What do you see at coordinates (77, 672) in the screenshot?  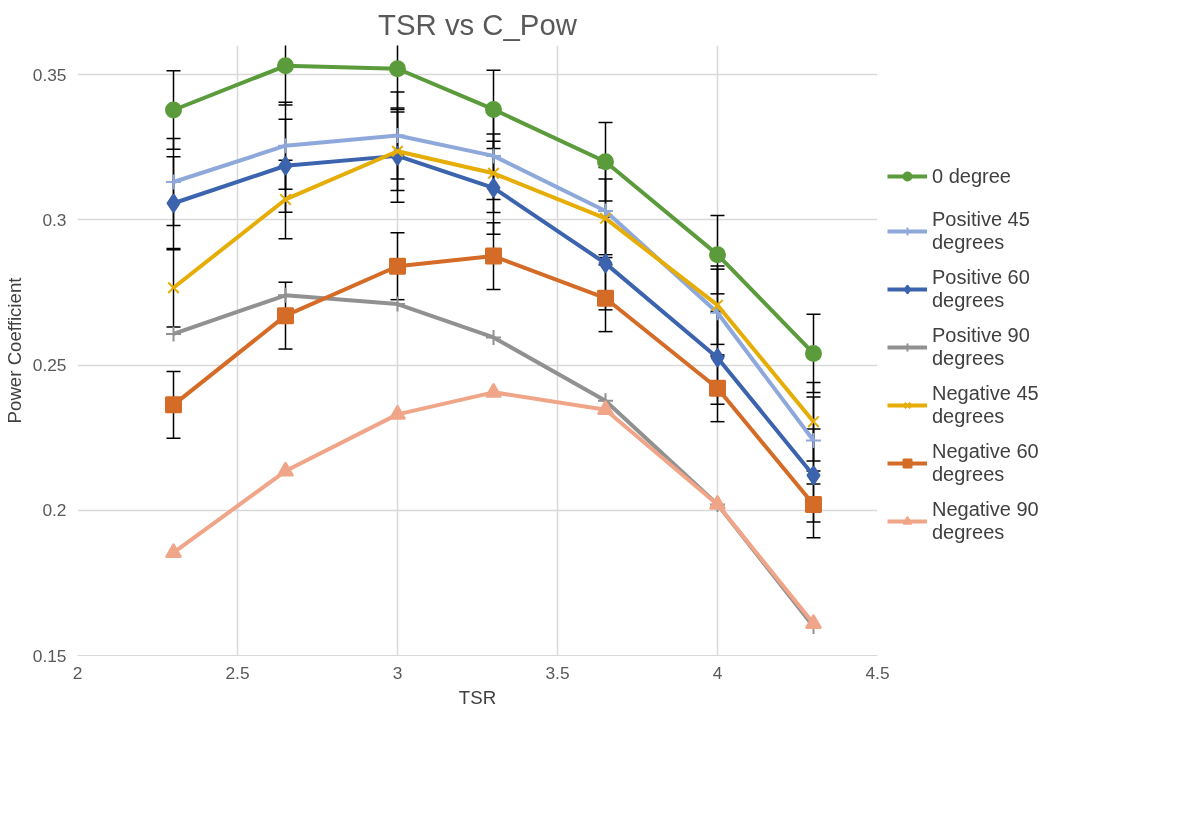 I see `x-tick-label: 2` at bounding box center [77, 672].